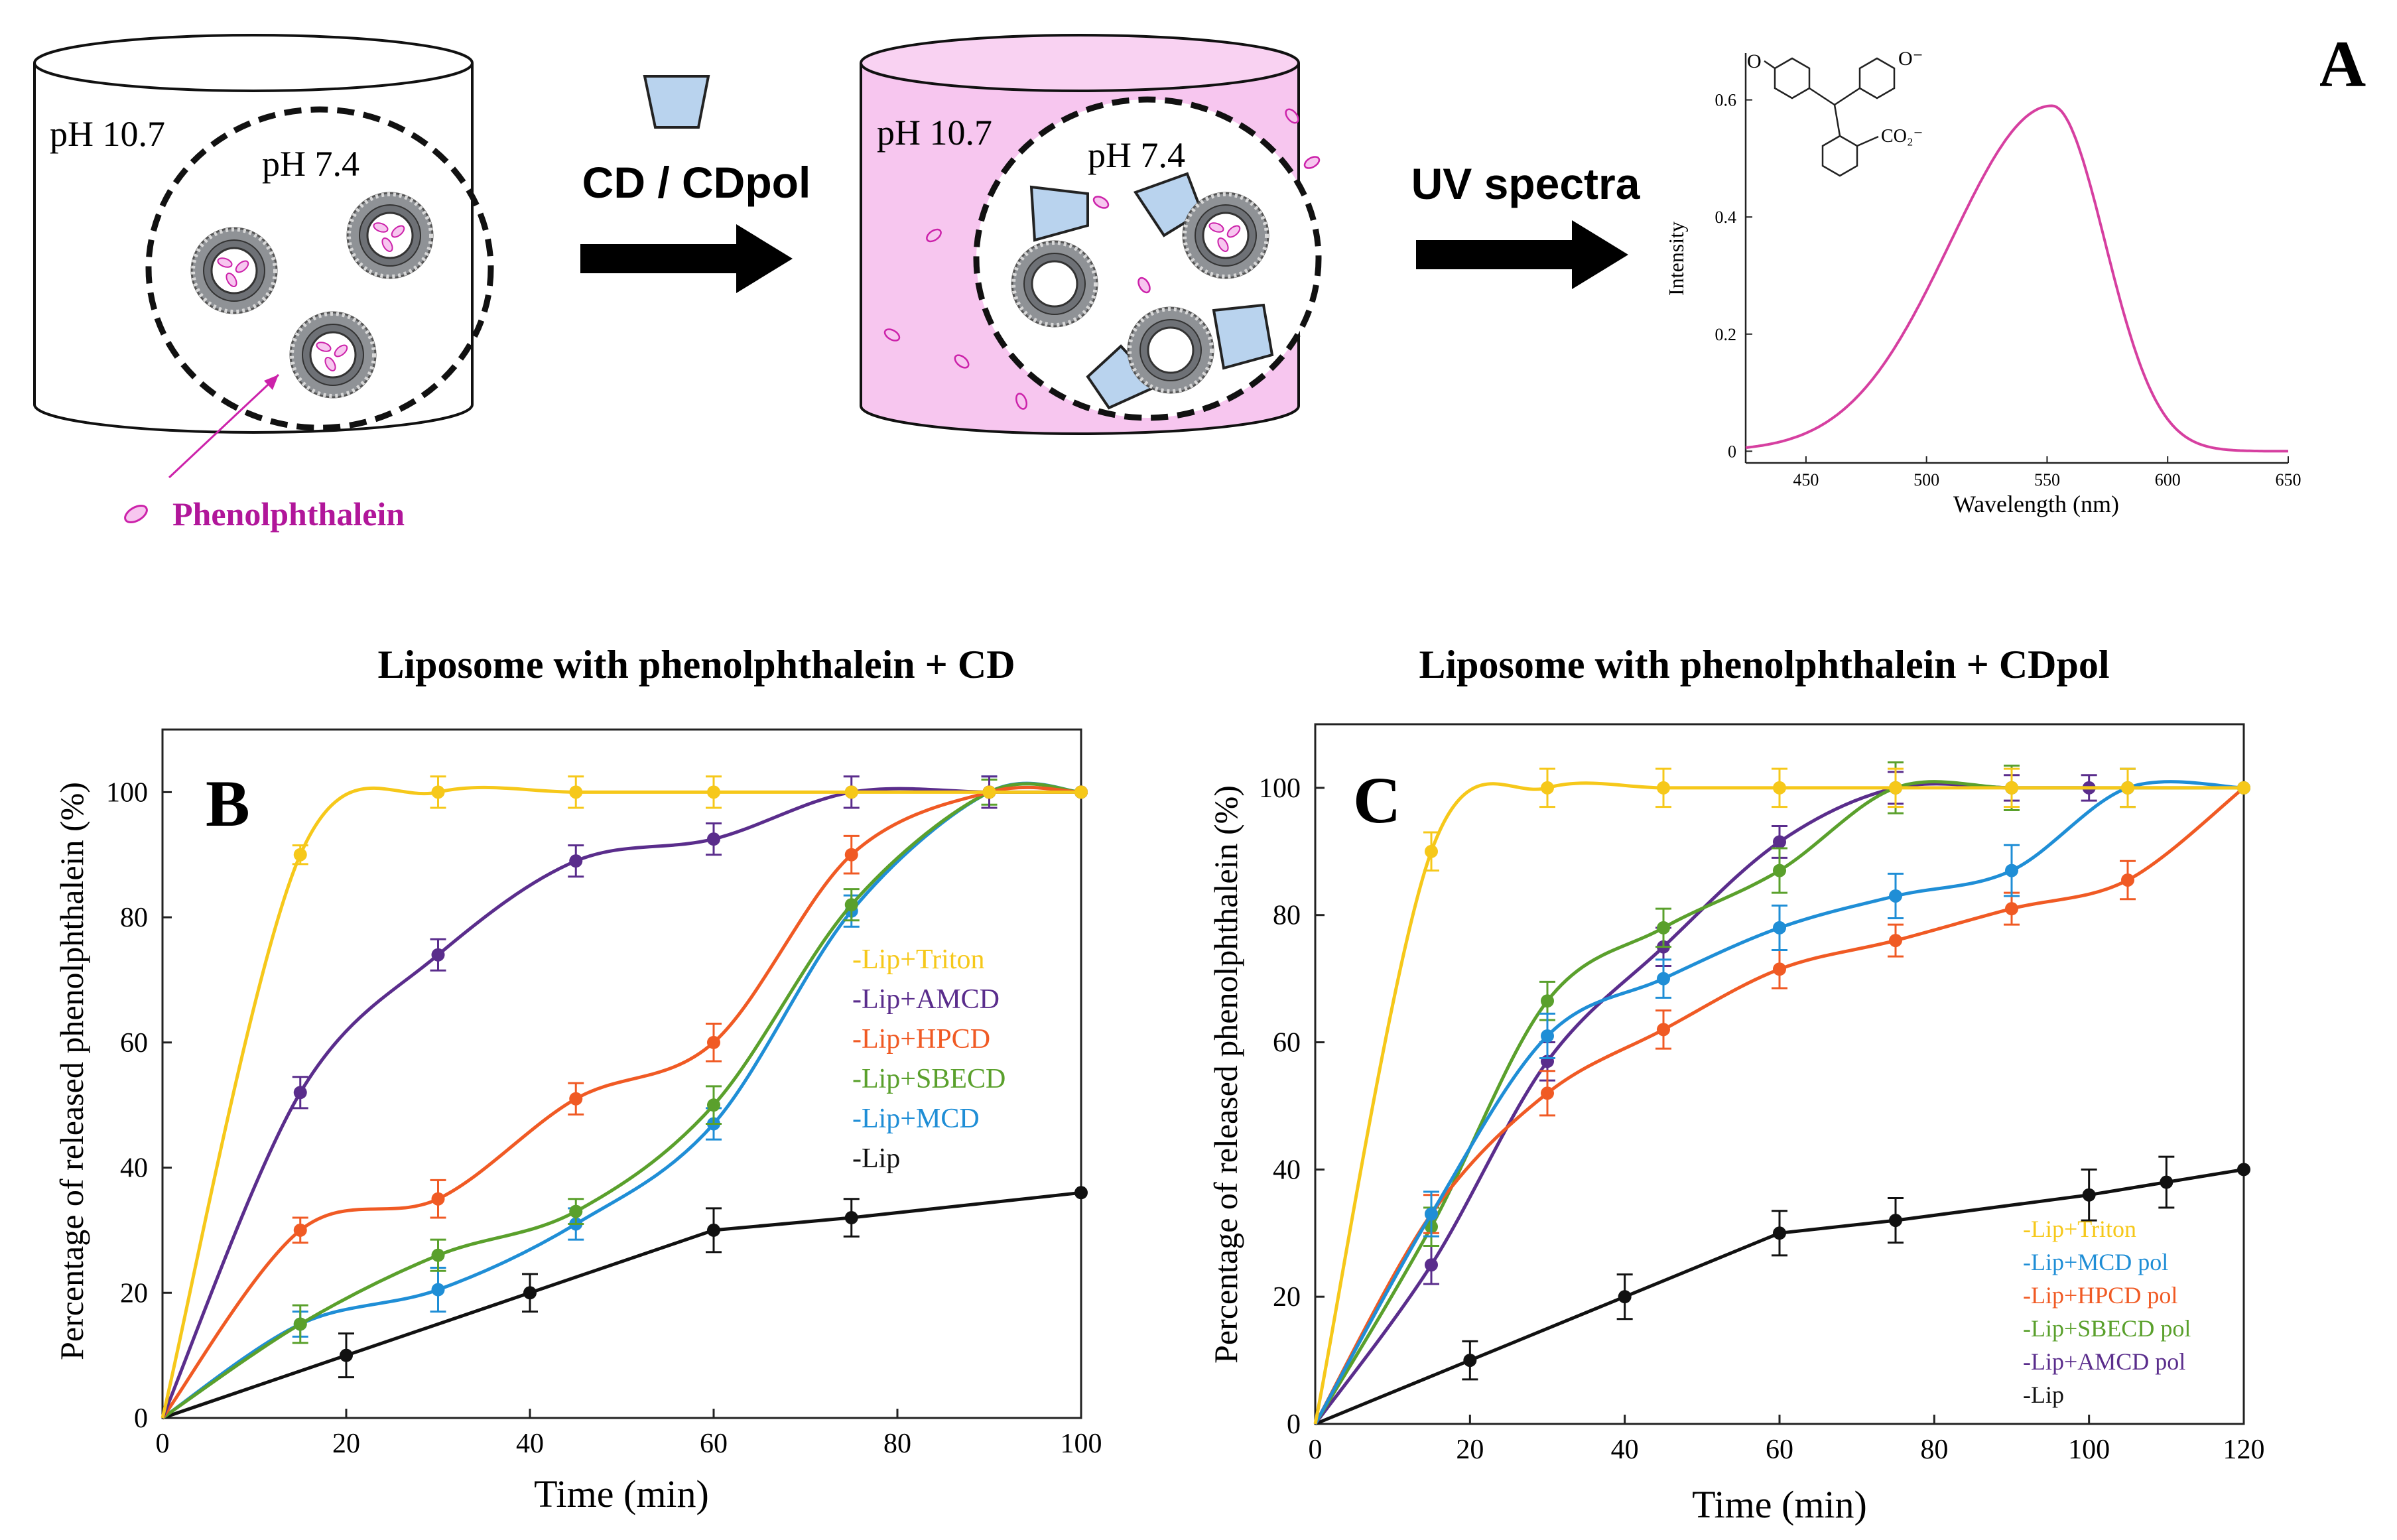  Describe the element at coordinates (1726, 334) in the screenshot. I see `inset-y-tick-label: 0.2` at that location.